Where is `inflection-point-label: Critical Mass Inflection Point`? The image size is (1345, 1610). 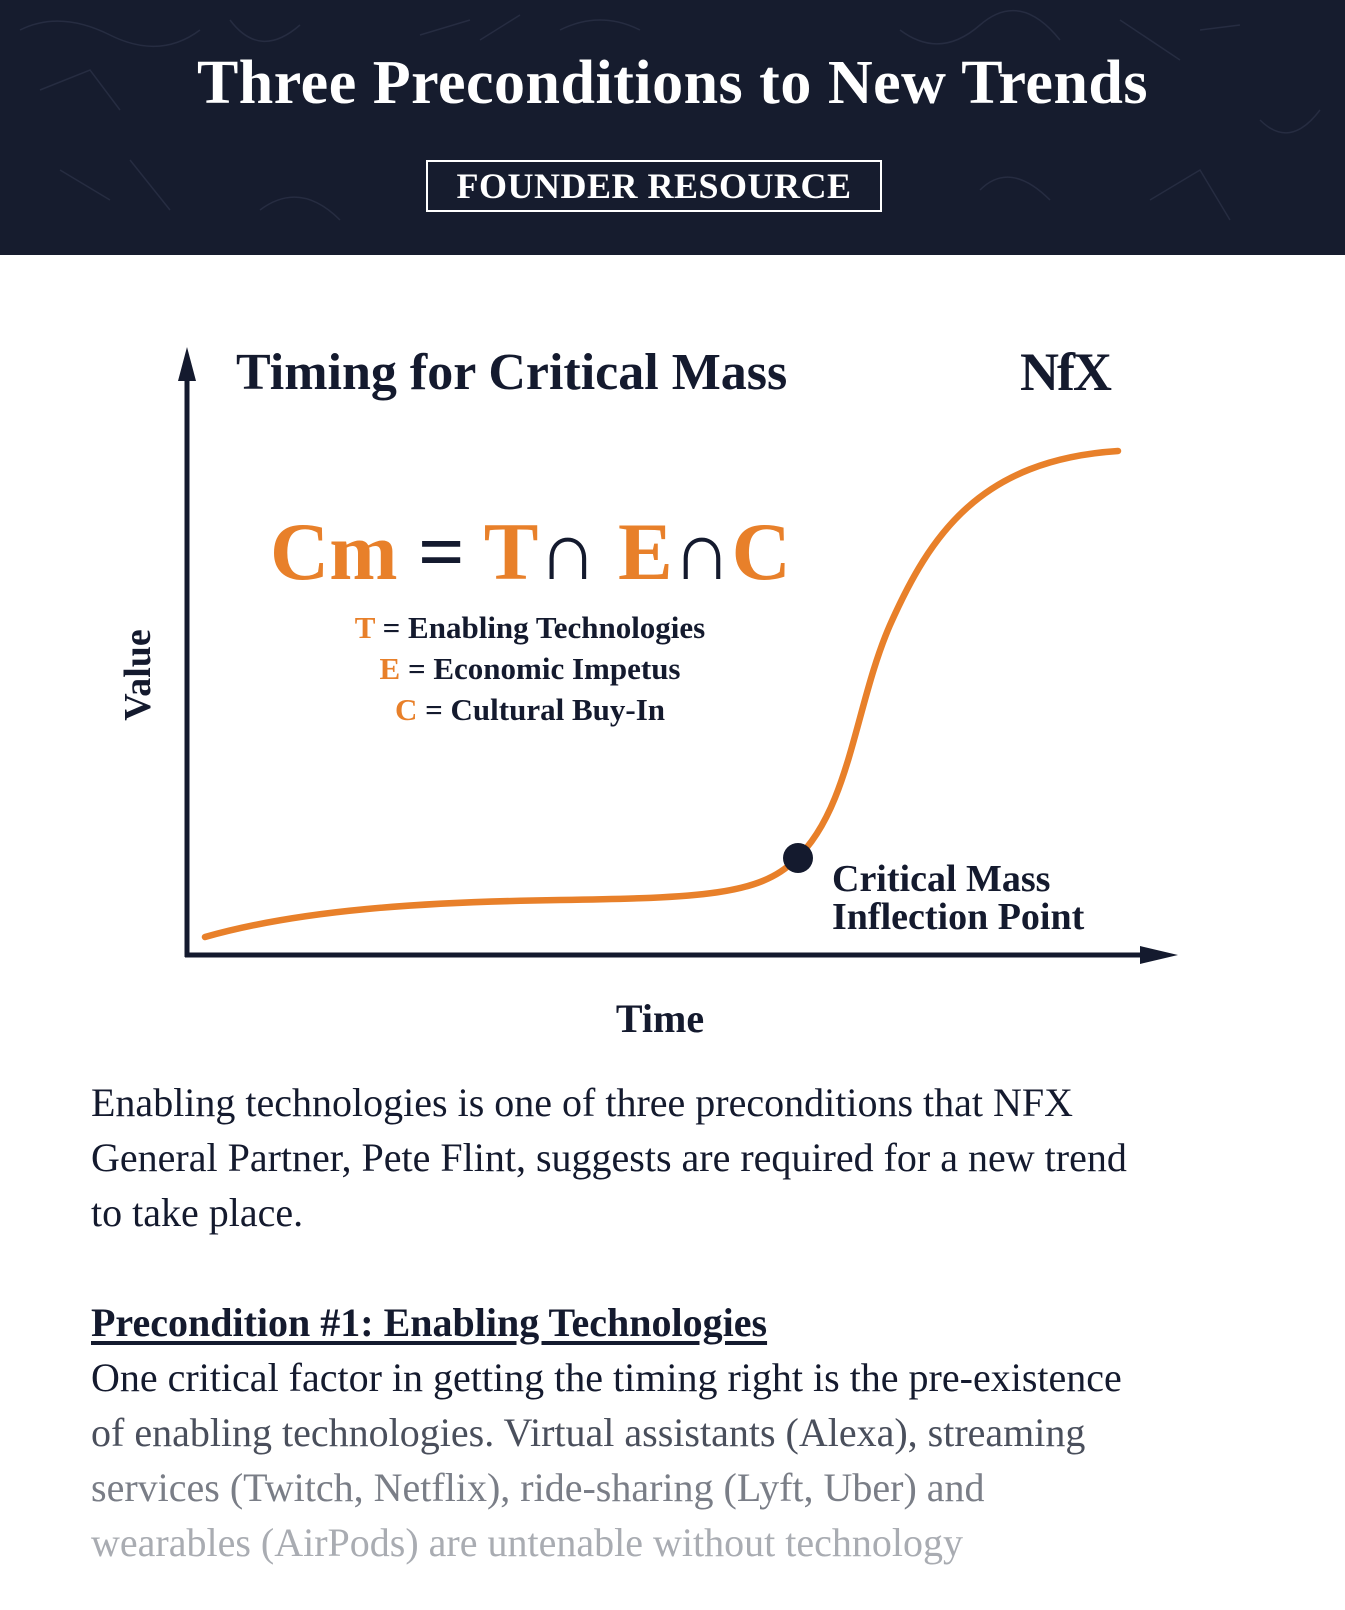
inflection-point-label: Critical Mass Inflection Point is located at coordinates (958, 898).